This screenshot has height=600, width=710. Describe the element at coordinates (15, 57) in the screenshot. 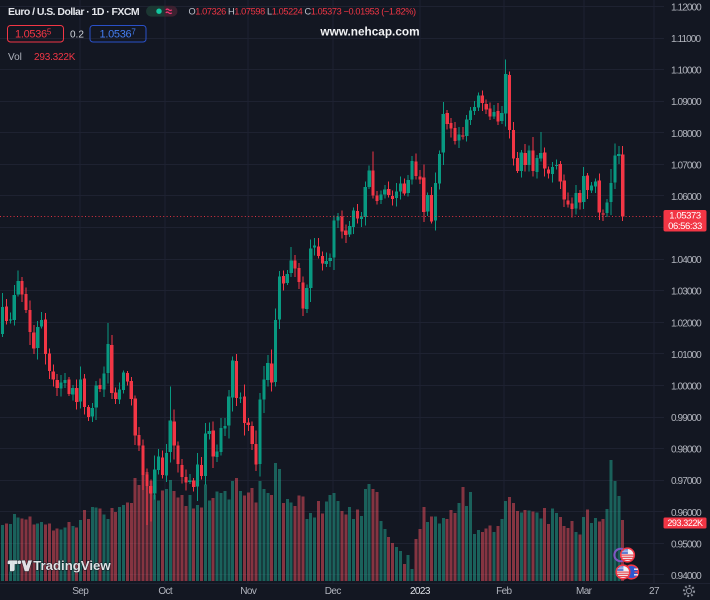

I see `svg-text: Vol` at that location.